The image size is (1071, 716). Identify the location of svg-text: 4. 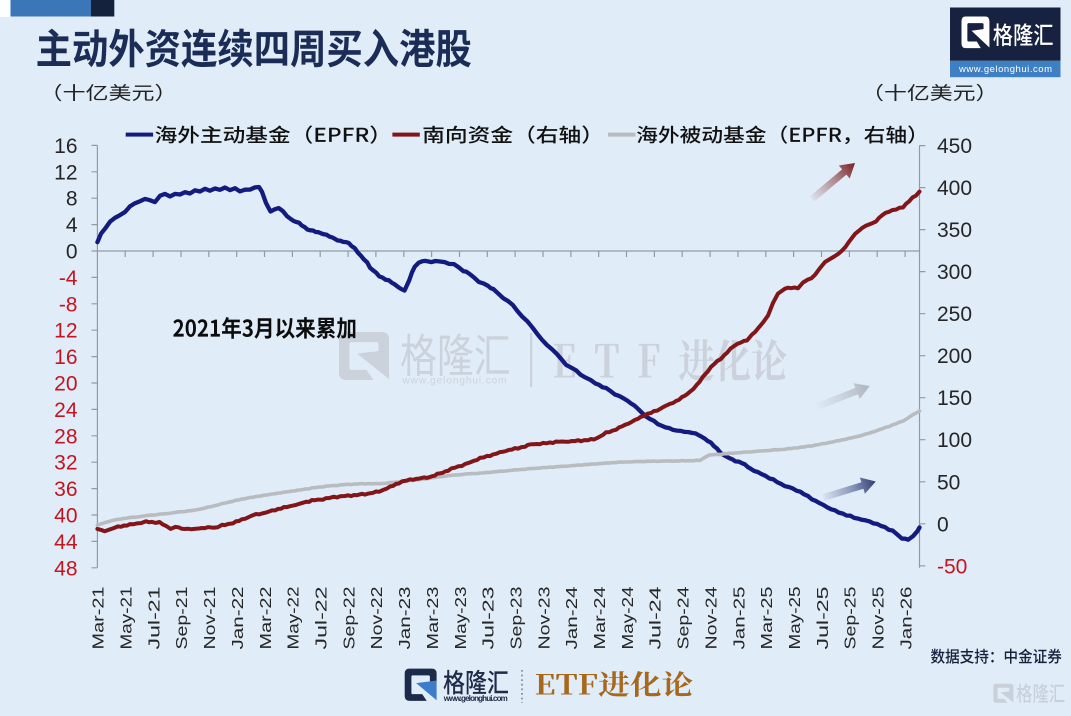
(72, 225).